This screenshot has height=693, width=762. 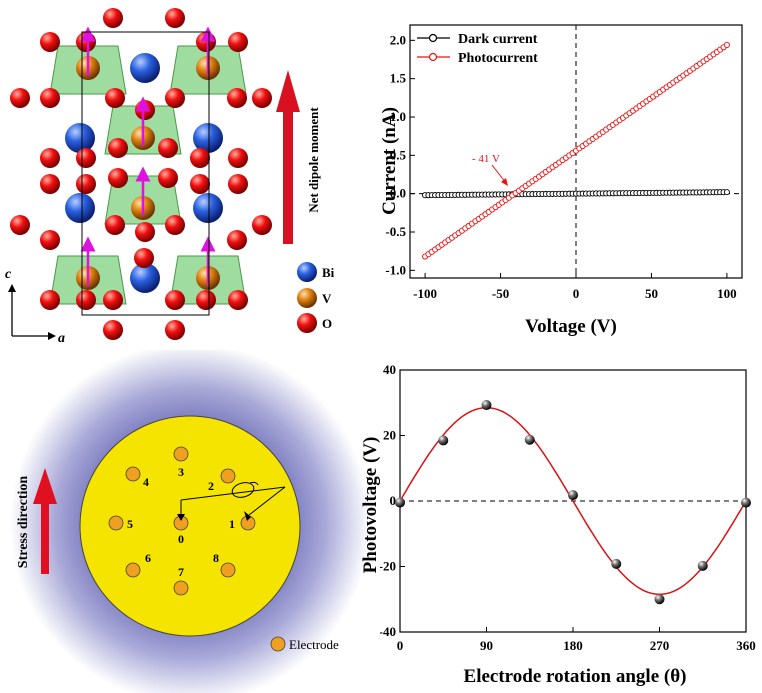 What do you see at coordinates (498, 58) in the screenshot?
I see `legend-photocurrent: Photocurrent` at bounding box center [498, 58].